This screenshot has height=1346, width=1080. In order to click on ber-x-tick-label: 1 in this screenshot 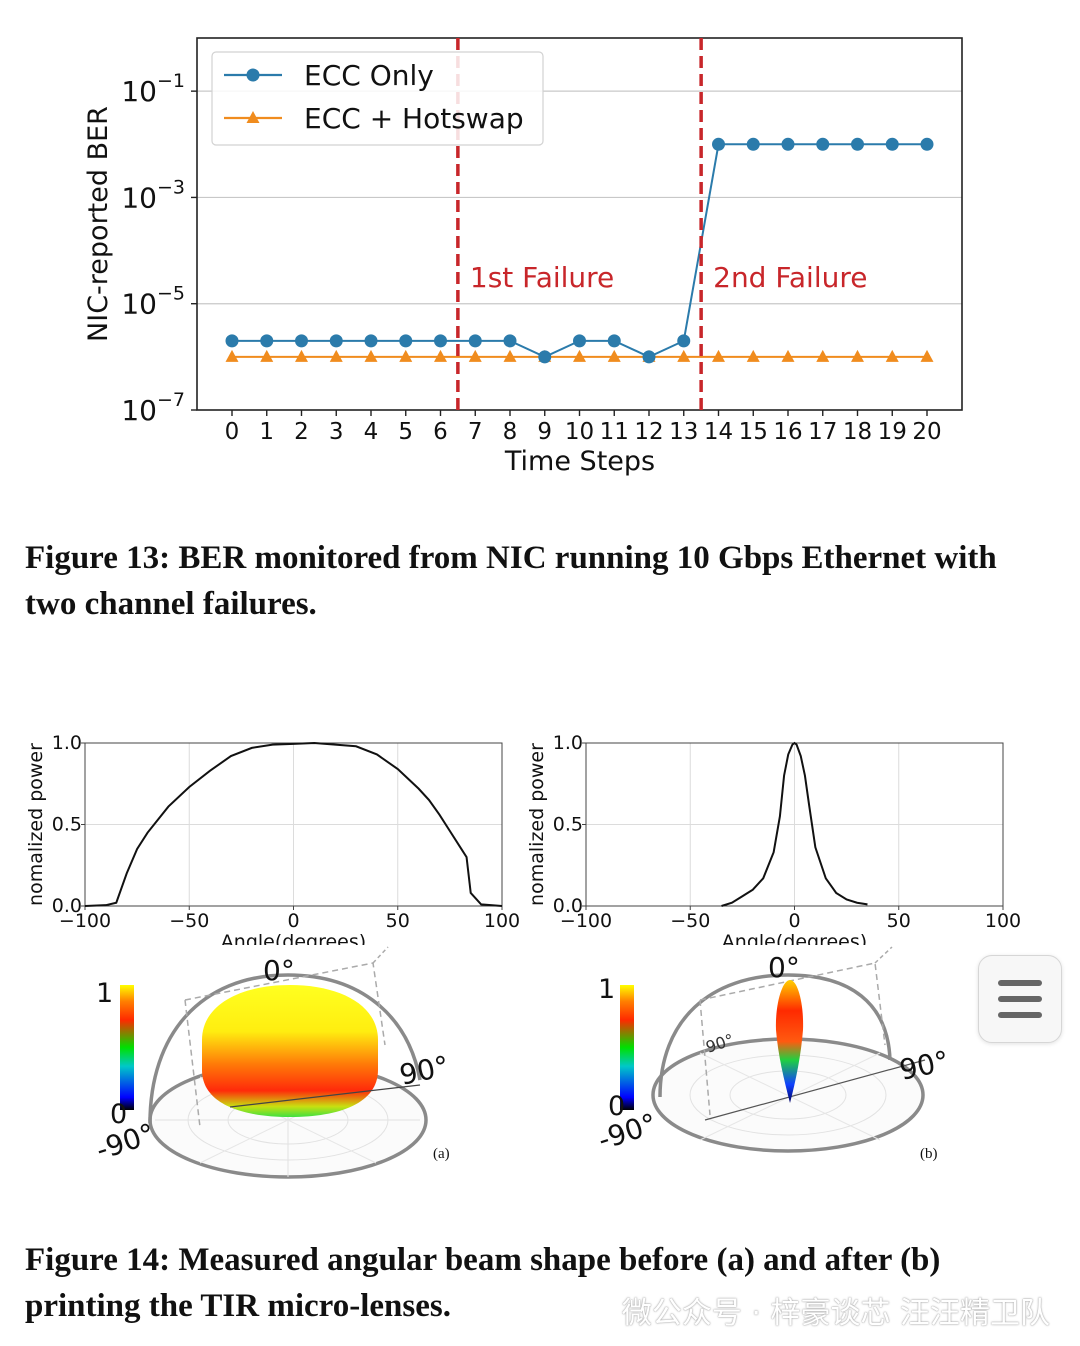, I will do `click(266, 432)`.